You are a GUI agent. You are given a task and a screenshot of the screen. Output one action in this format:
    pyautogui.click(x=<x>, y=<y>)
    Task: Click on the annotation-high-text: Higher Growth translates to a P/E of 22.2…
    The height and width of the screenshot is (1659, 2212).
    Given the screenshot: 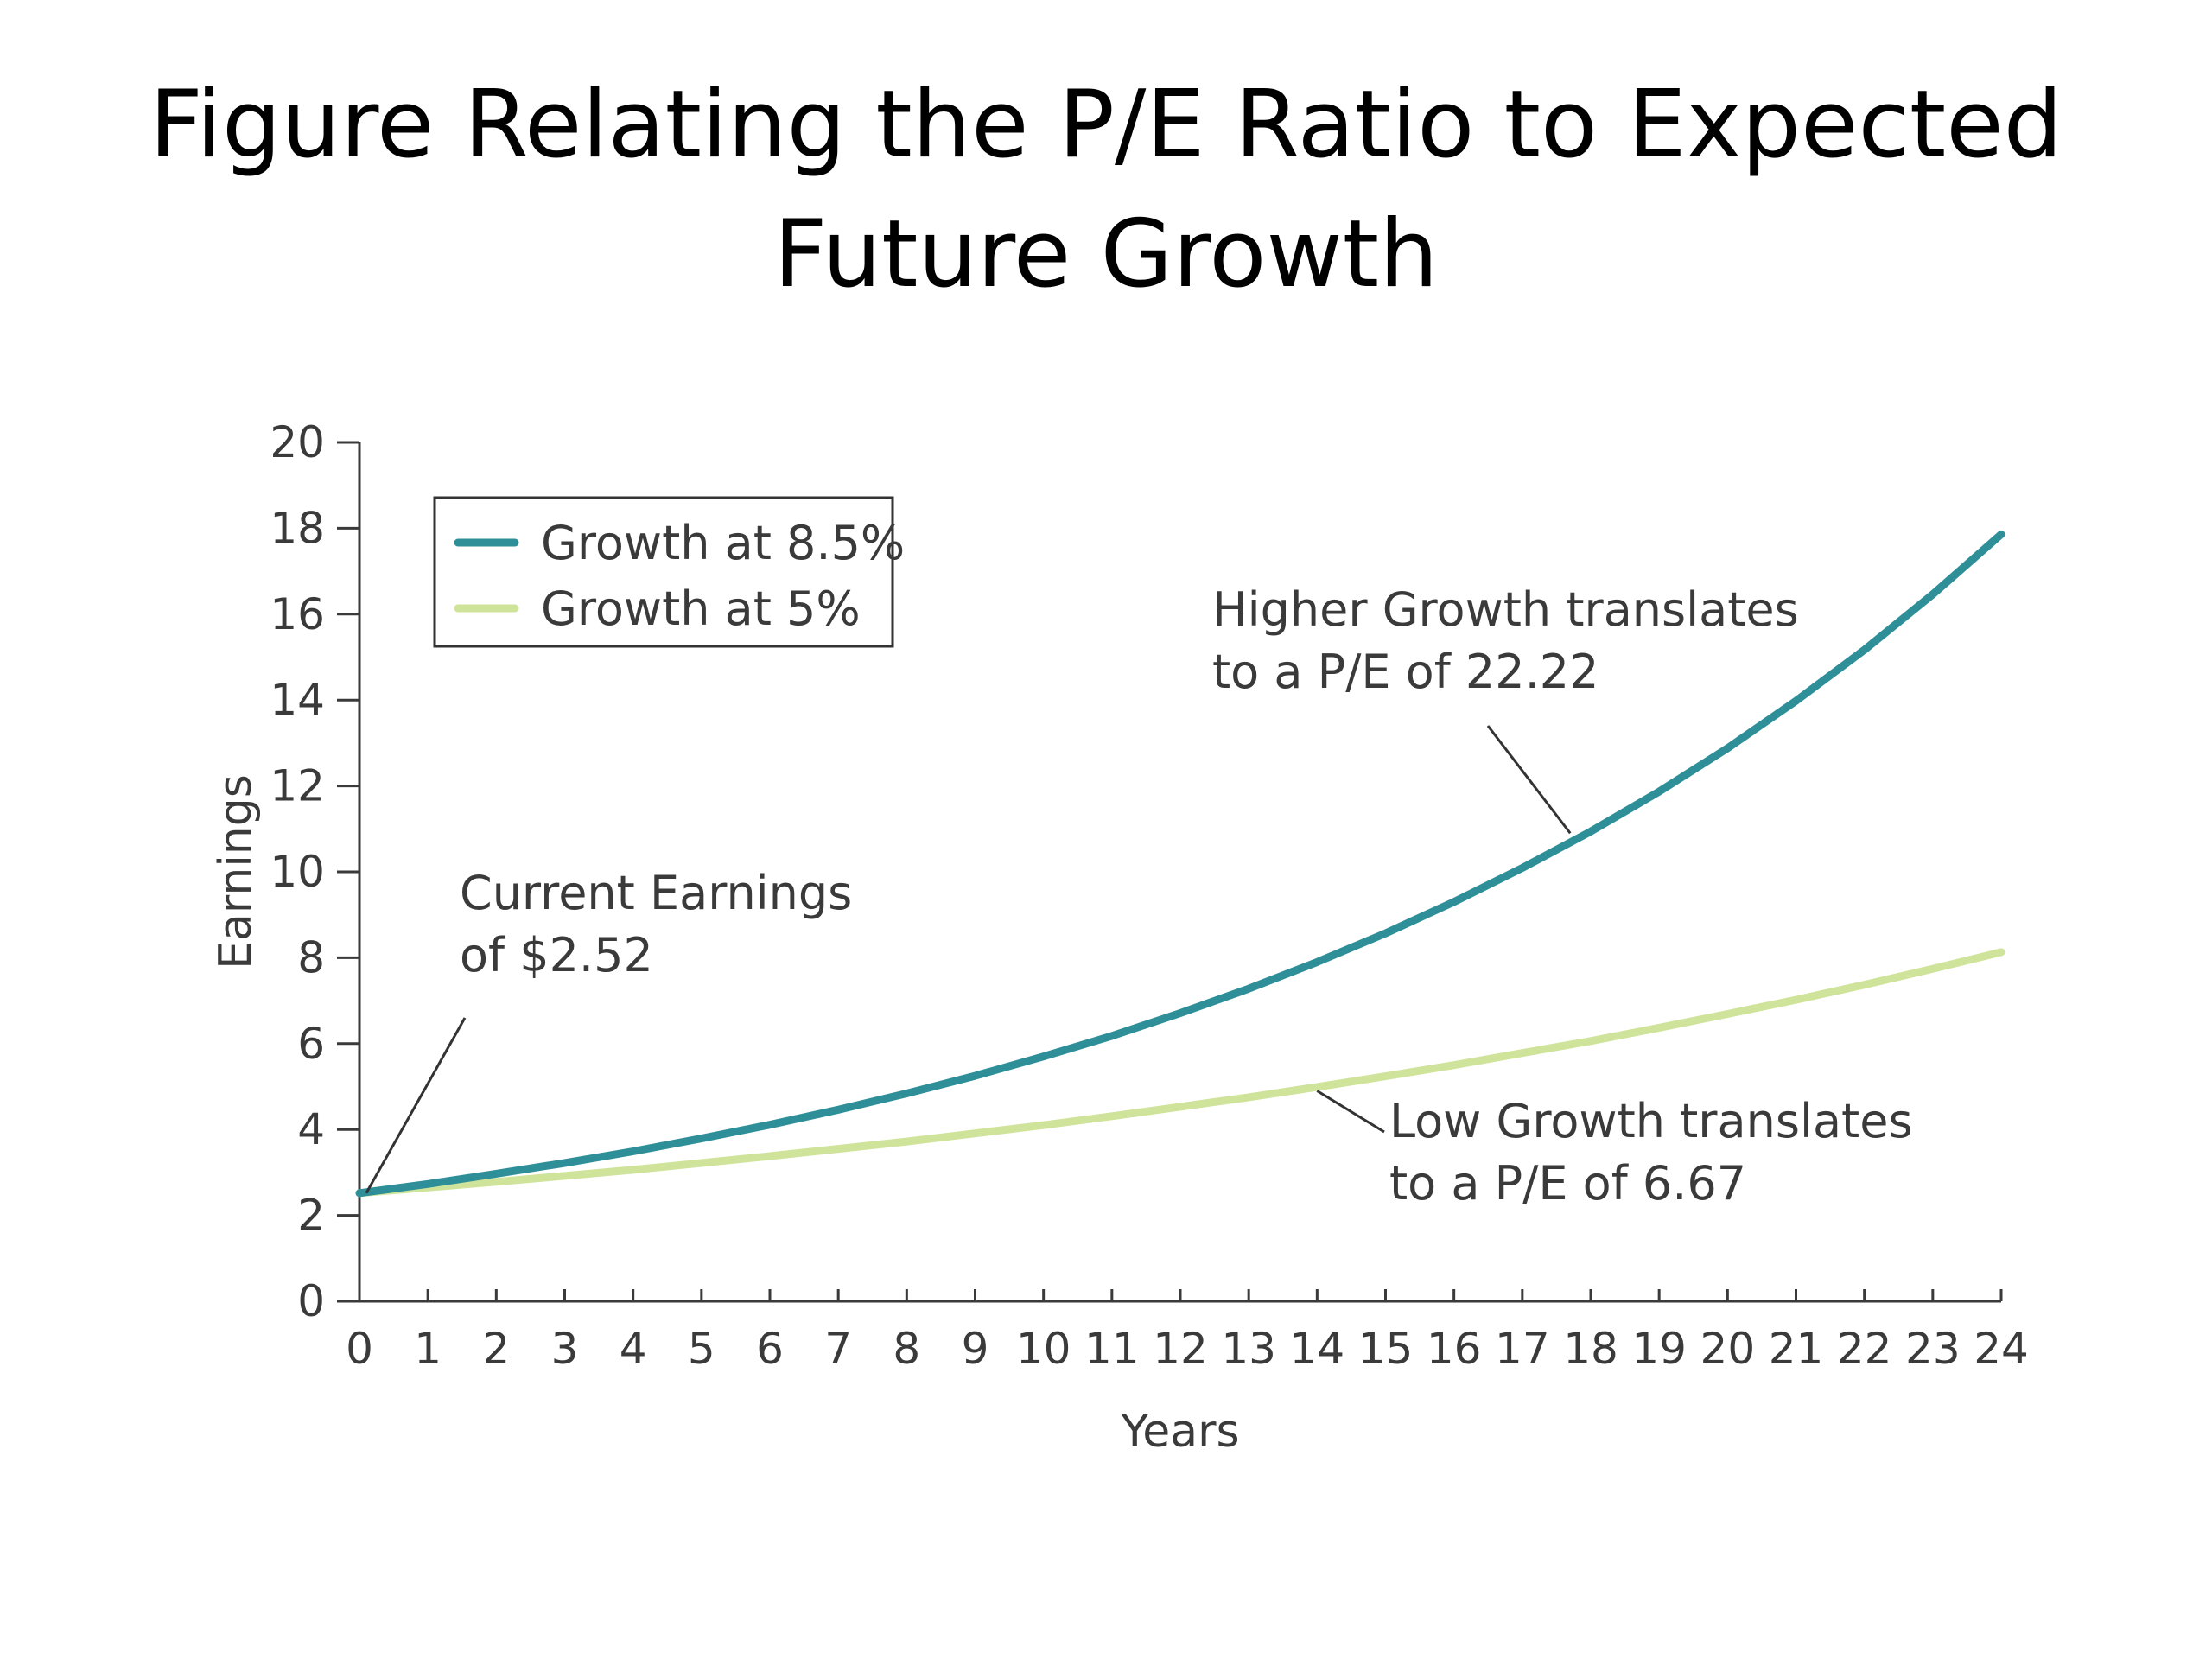 What is the action you would take?
    pyautogui.click(x=1505, y=640)
    